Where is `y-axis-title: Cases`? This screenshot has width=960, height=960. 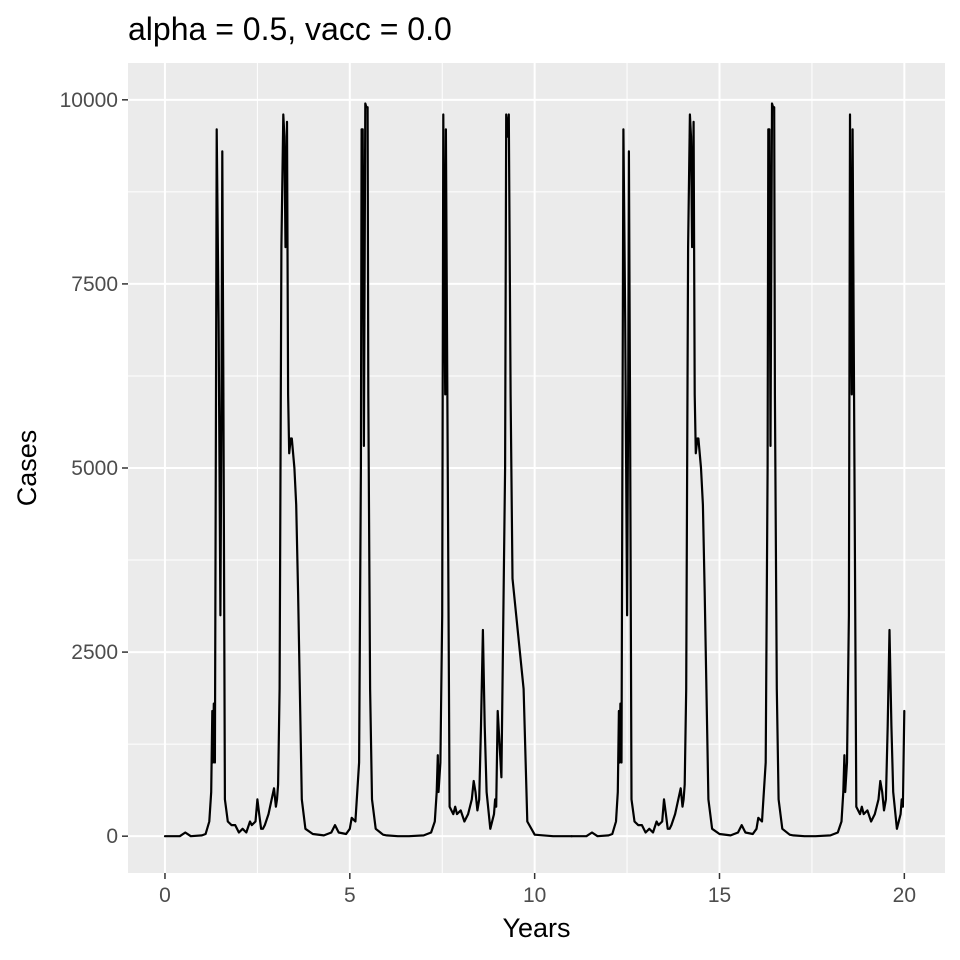 y-axis-title: Cases is located at coordinates (27, 468).